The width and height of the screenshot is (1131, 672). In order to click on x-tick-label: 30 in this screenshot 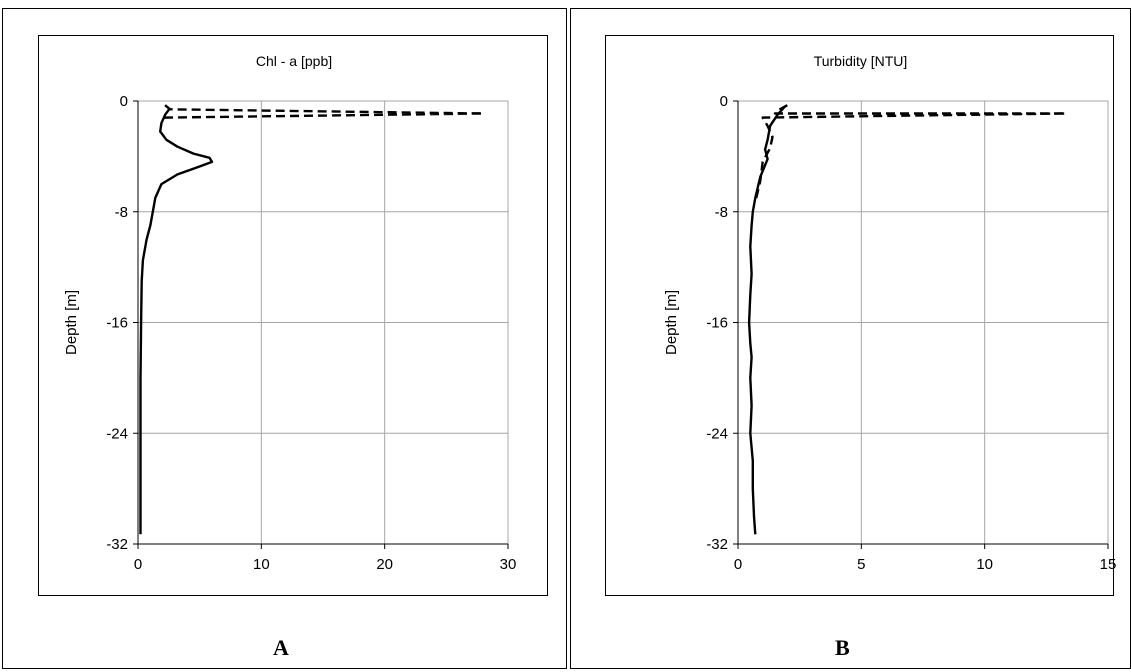, I will do `click(508, 564)`.